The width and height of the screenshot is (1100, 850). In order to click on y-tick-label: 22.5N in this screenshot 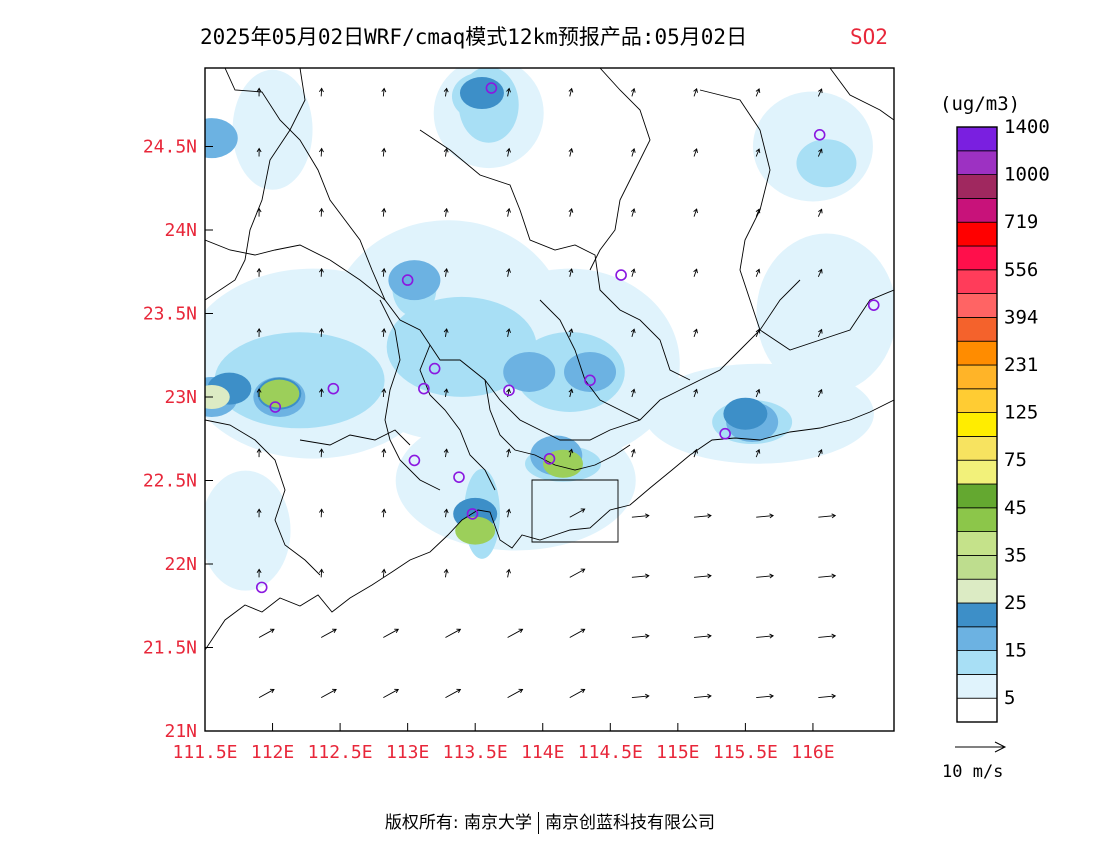, I will do `click(170, 480)`.